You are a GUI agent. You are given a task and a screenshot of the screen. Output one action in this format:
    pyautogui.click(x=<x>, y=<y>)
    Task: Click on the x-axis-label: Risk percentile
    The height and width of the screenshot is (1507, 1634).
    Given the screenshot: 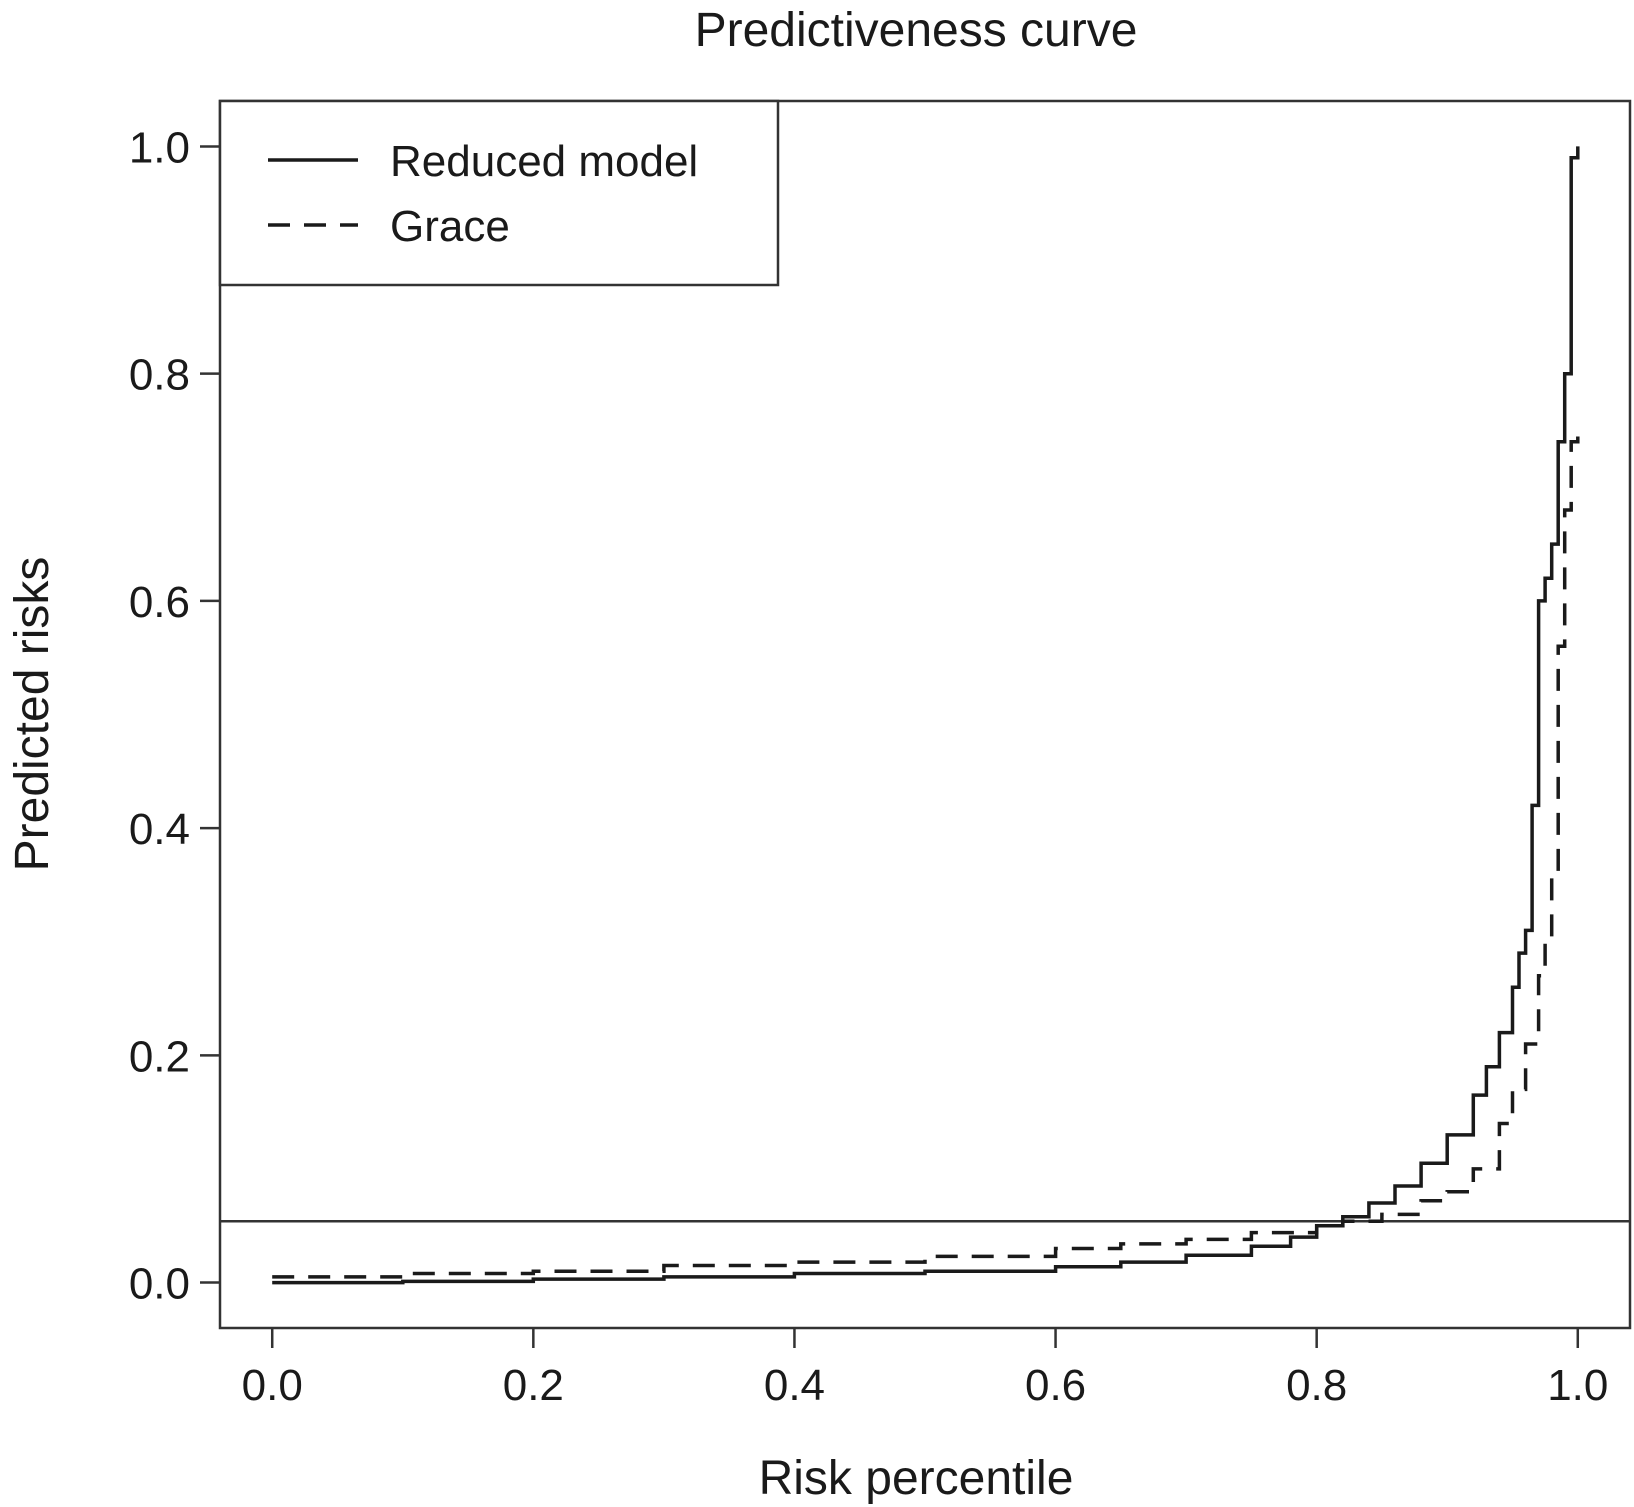 What is the action you would take?
    pyautogui.click(x=916, y=1478)
    